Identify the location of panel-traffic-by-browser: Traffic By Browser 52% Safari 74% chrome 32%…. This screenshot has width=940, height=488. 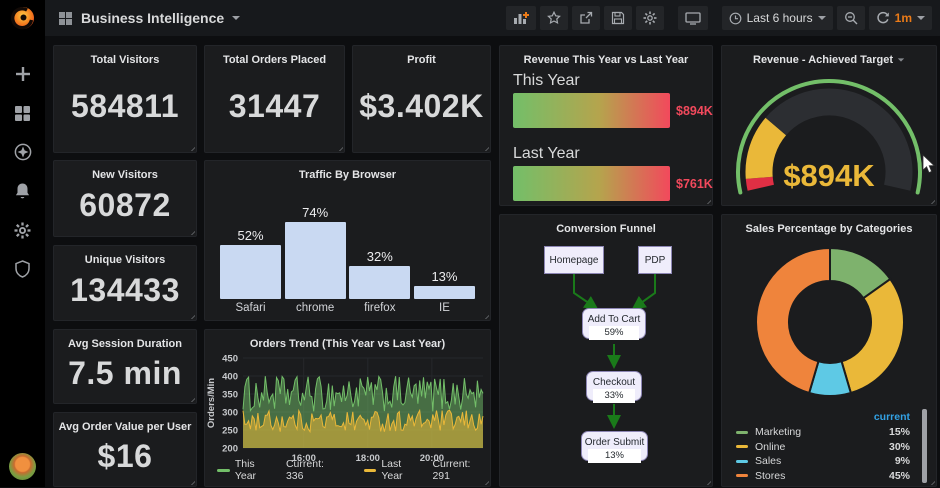
(347, 240).